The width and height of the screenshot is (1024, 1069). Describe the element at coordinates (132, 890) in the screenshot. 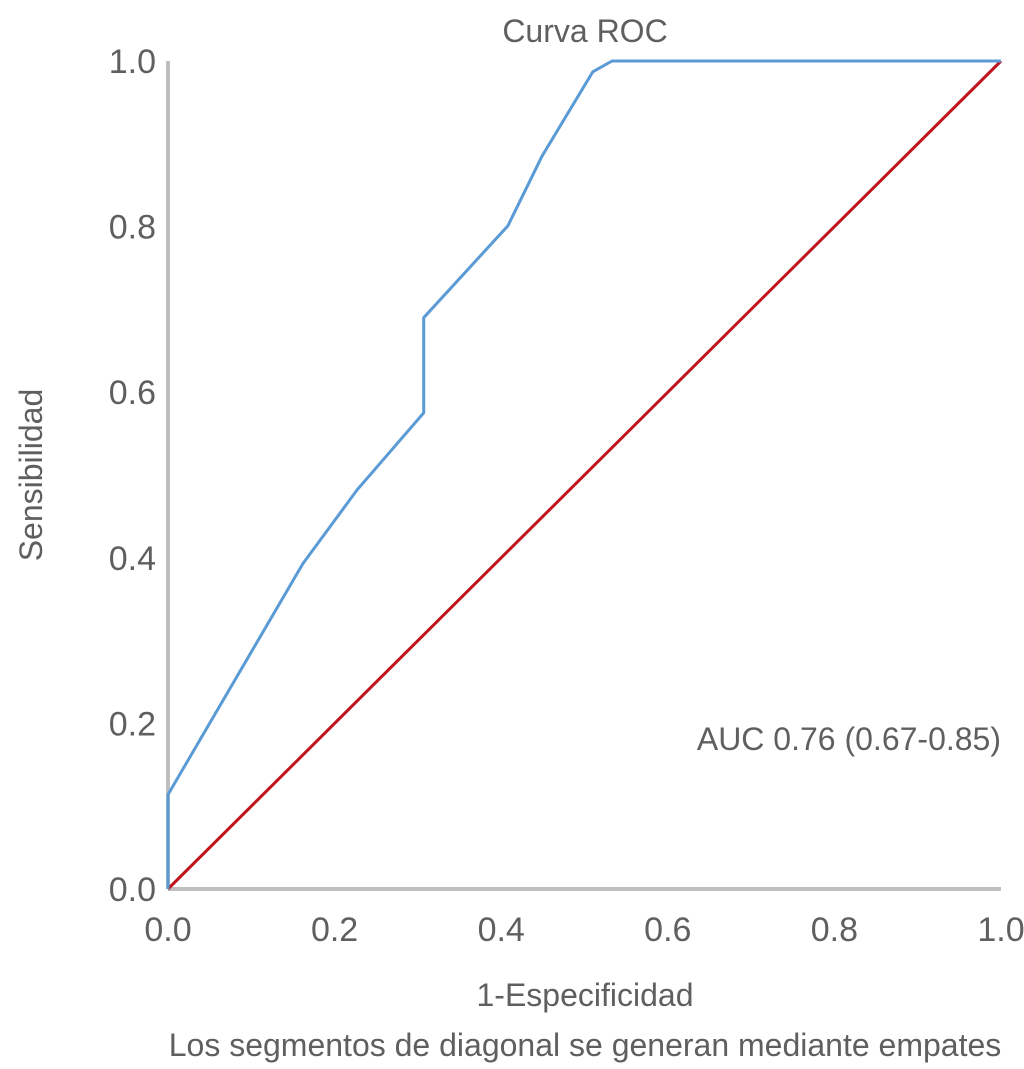

I see `y-tick-label: 0.0` at that location.